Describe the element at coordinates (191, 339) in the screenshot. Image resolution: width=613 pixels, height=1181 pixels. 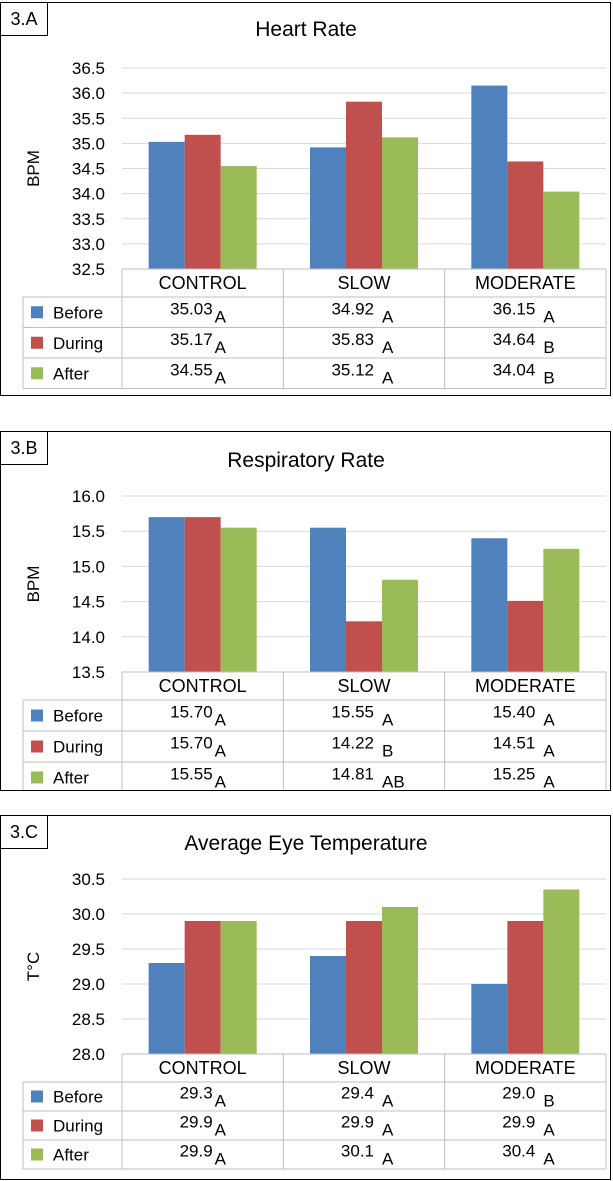
I see `data-value: 35.17` at that location.